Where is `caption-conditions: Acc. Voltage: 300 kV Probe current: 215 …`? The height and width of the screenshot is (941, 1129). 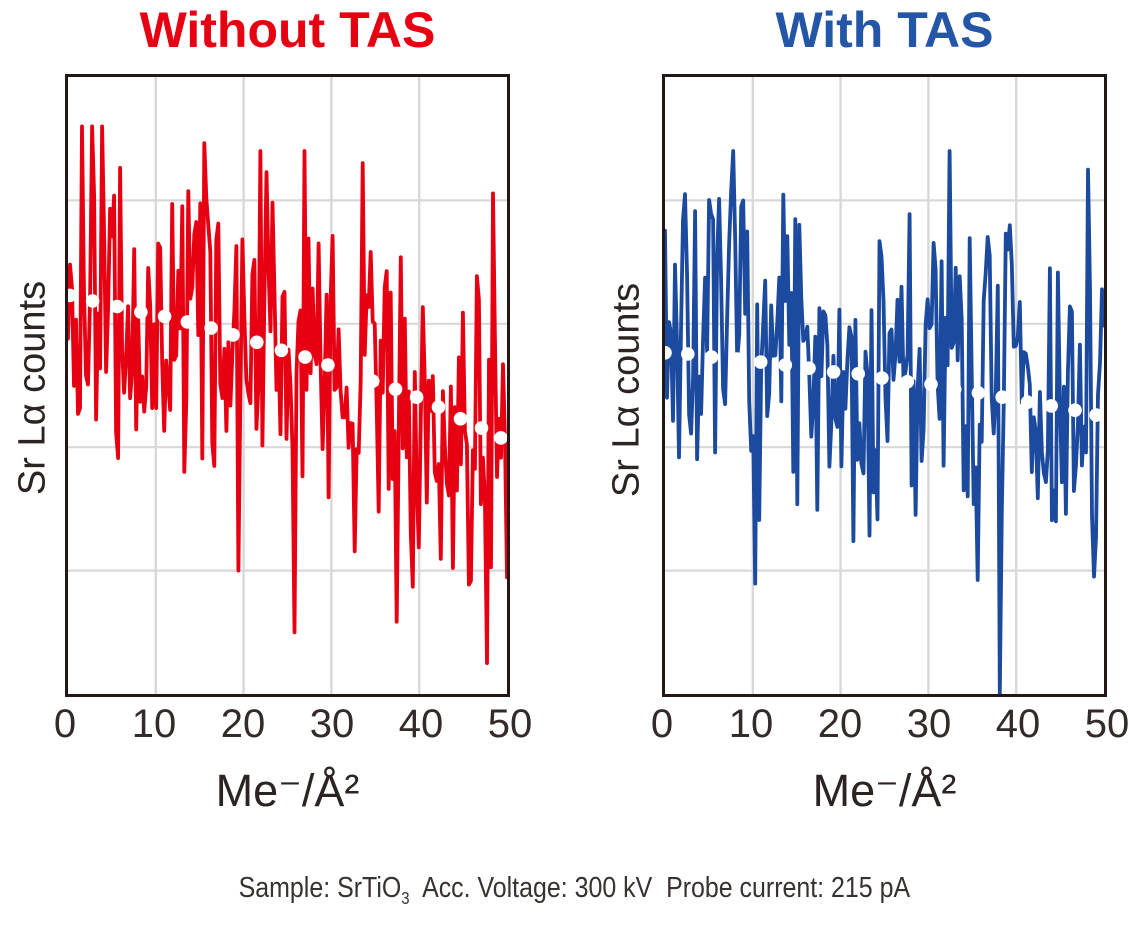
caption-conditions: Acc. Voltage: 300 kV Probe current: 215 … is located at coordinates (660, 888).